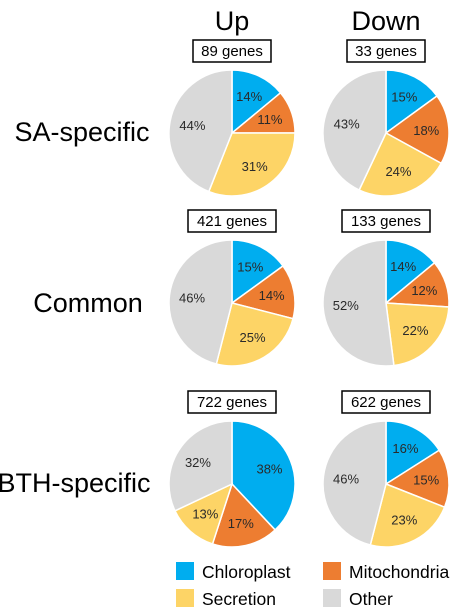 Image resolution: width=474 pixels, height=611 pixels. I want to click on pie-sa-specific-up: 14% 11% 31% 44% 89 genes, so click(232, 118).